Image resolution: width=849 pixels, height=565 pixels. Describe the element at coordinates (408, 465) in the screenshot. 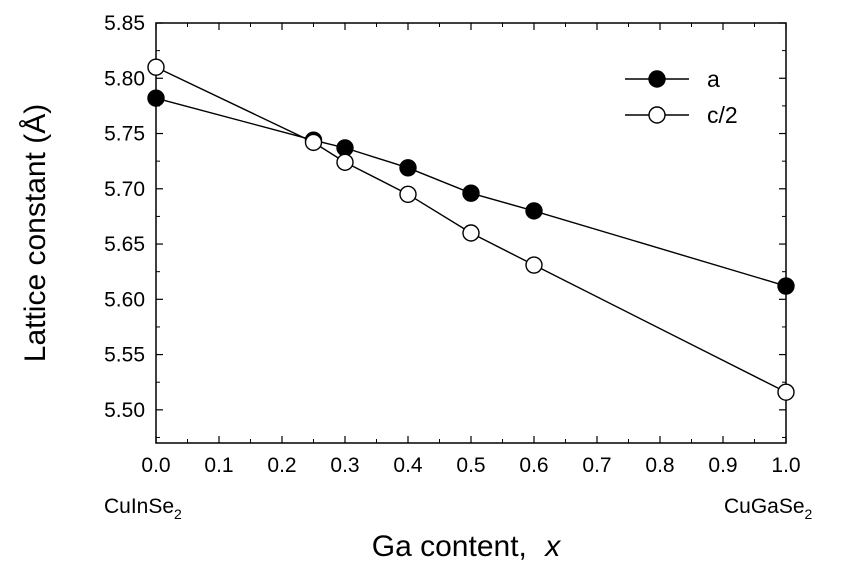

I see `x-tick-label: 0.4` at that location.